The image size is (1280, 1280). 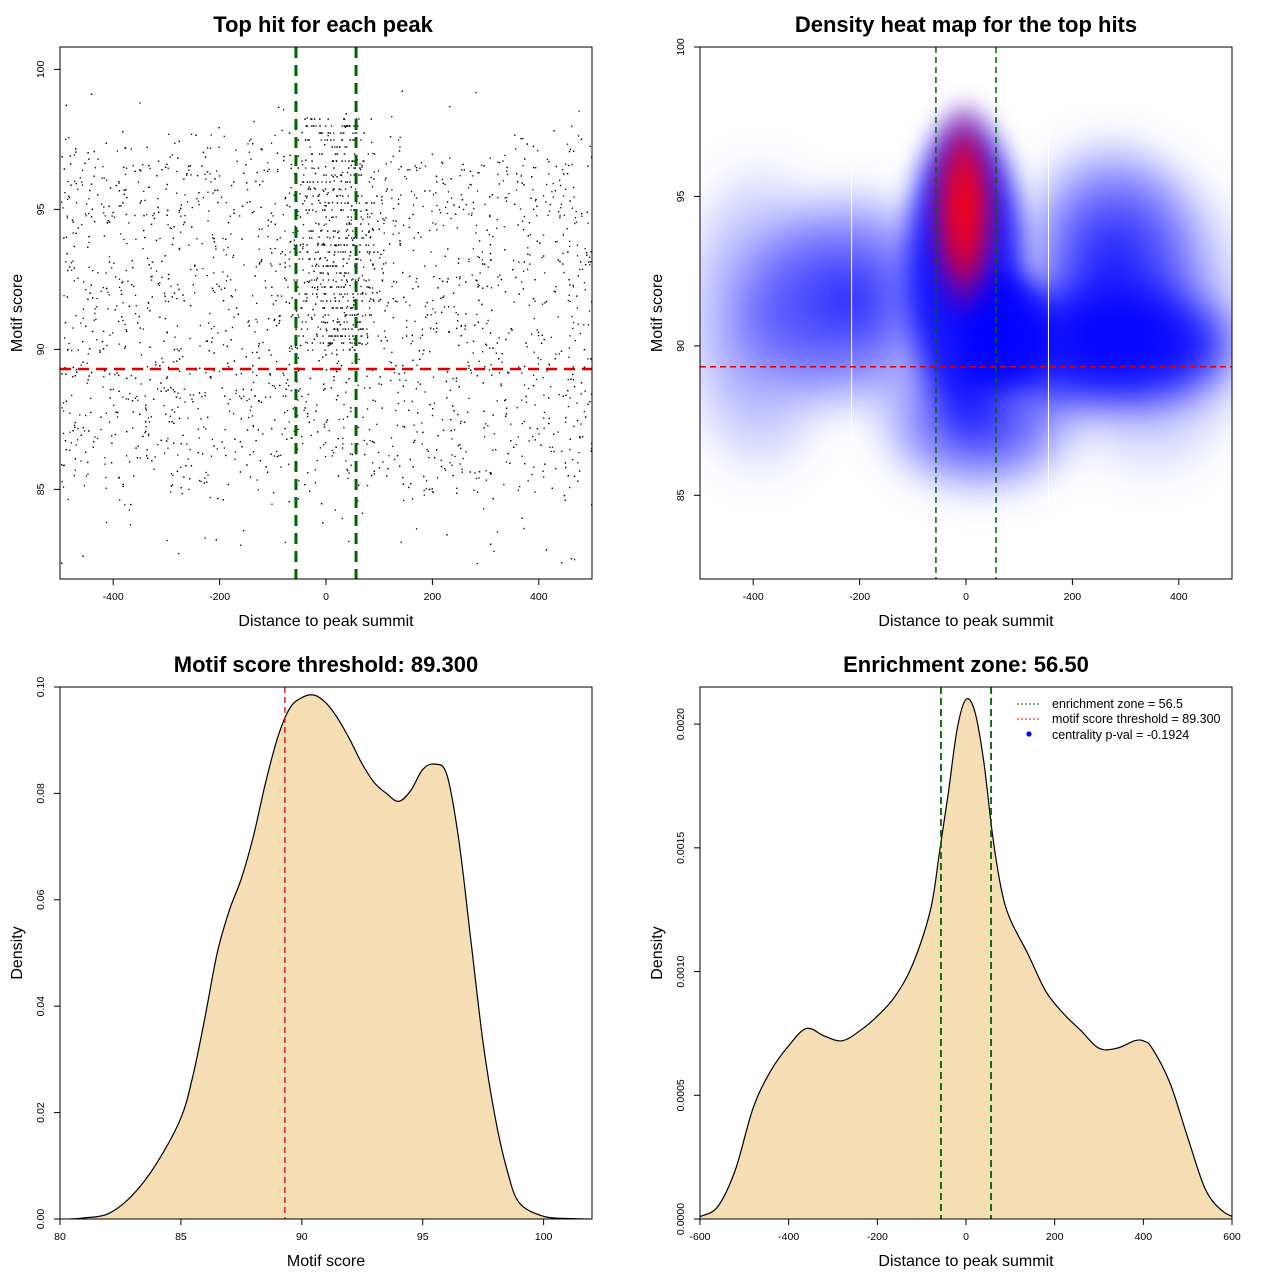 What do you see at coordinates (877, 1237) in the screenshot?
I see `x-tick-label: -200` at bounding box center [877, 1237].